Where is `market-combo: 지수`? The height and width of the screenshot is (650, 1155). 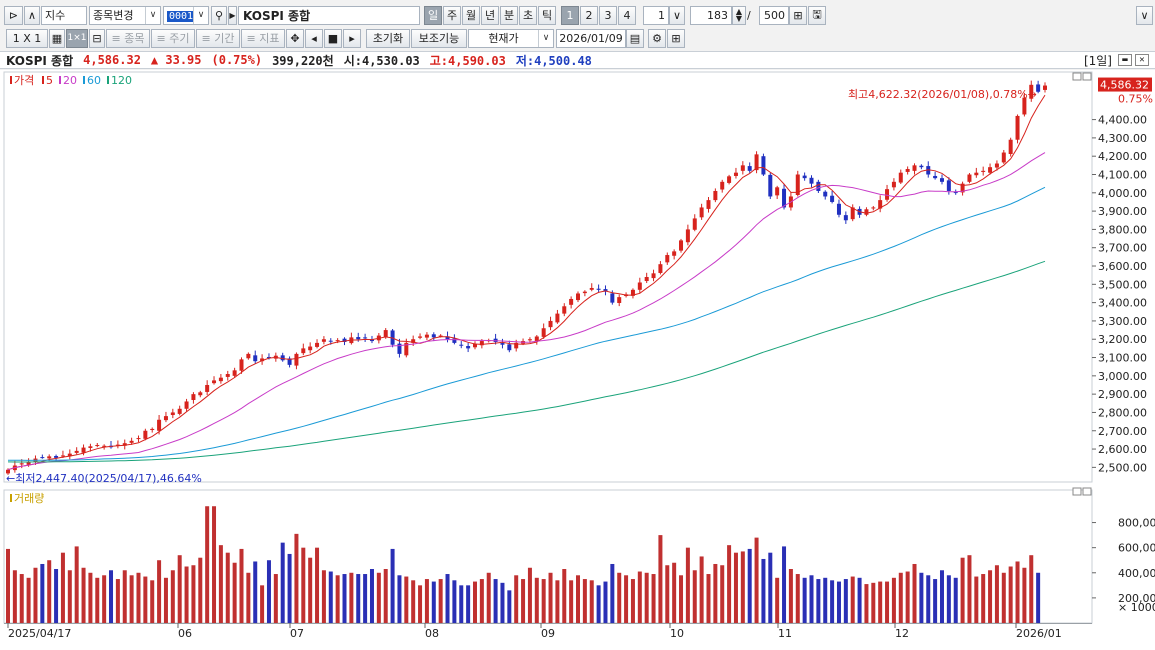 market-combo: 지수 is located at coordinates (64, 15).